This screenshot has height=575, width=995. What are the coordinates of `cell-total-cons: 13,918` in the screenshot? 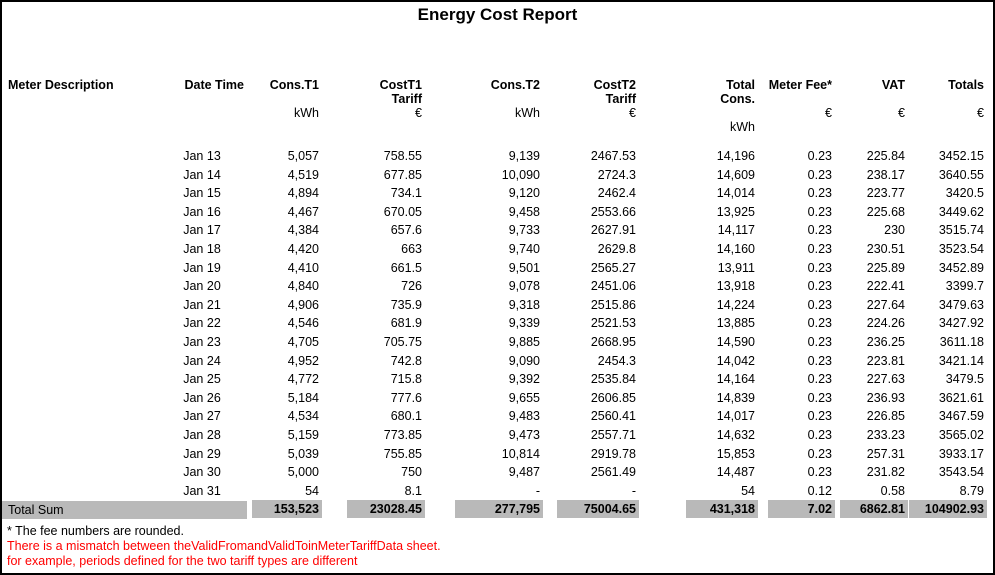 It's located at (735, 286).